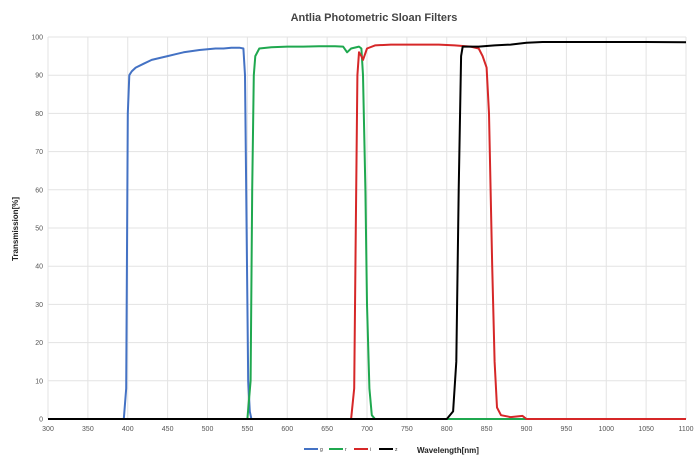 The height and width of the screenshot is (464, 700). I want to click on x-tick-label: 900, so click(527, 429).